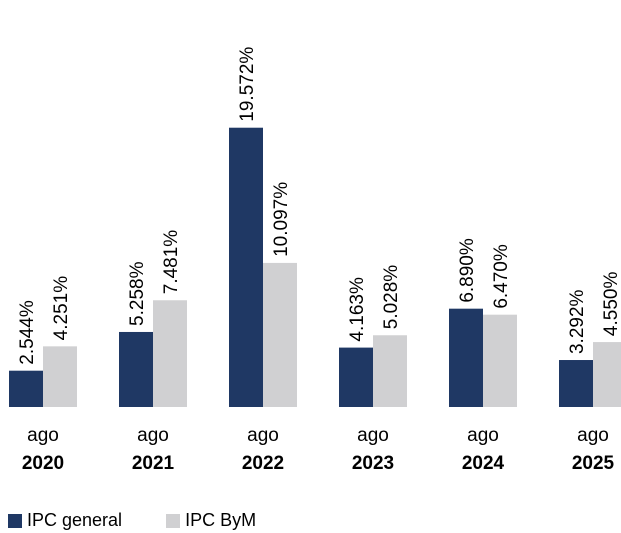 The image size is (621, 533). I want to click on legend-label-ipc-bym: IPC ByM, so click(221, 520).